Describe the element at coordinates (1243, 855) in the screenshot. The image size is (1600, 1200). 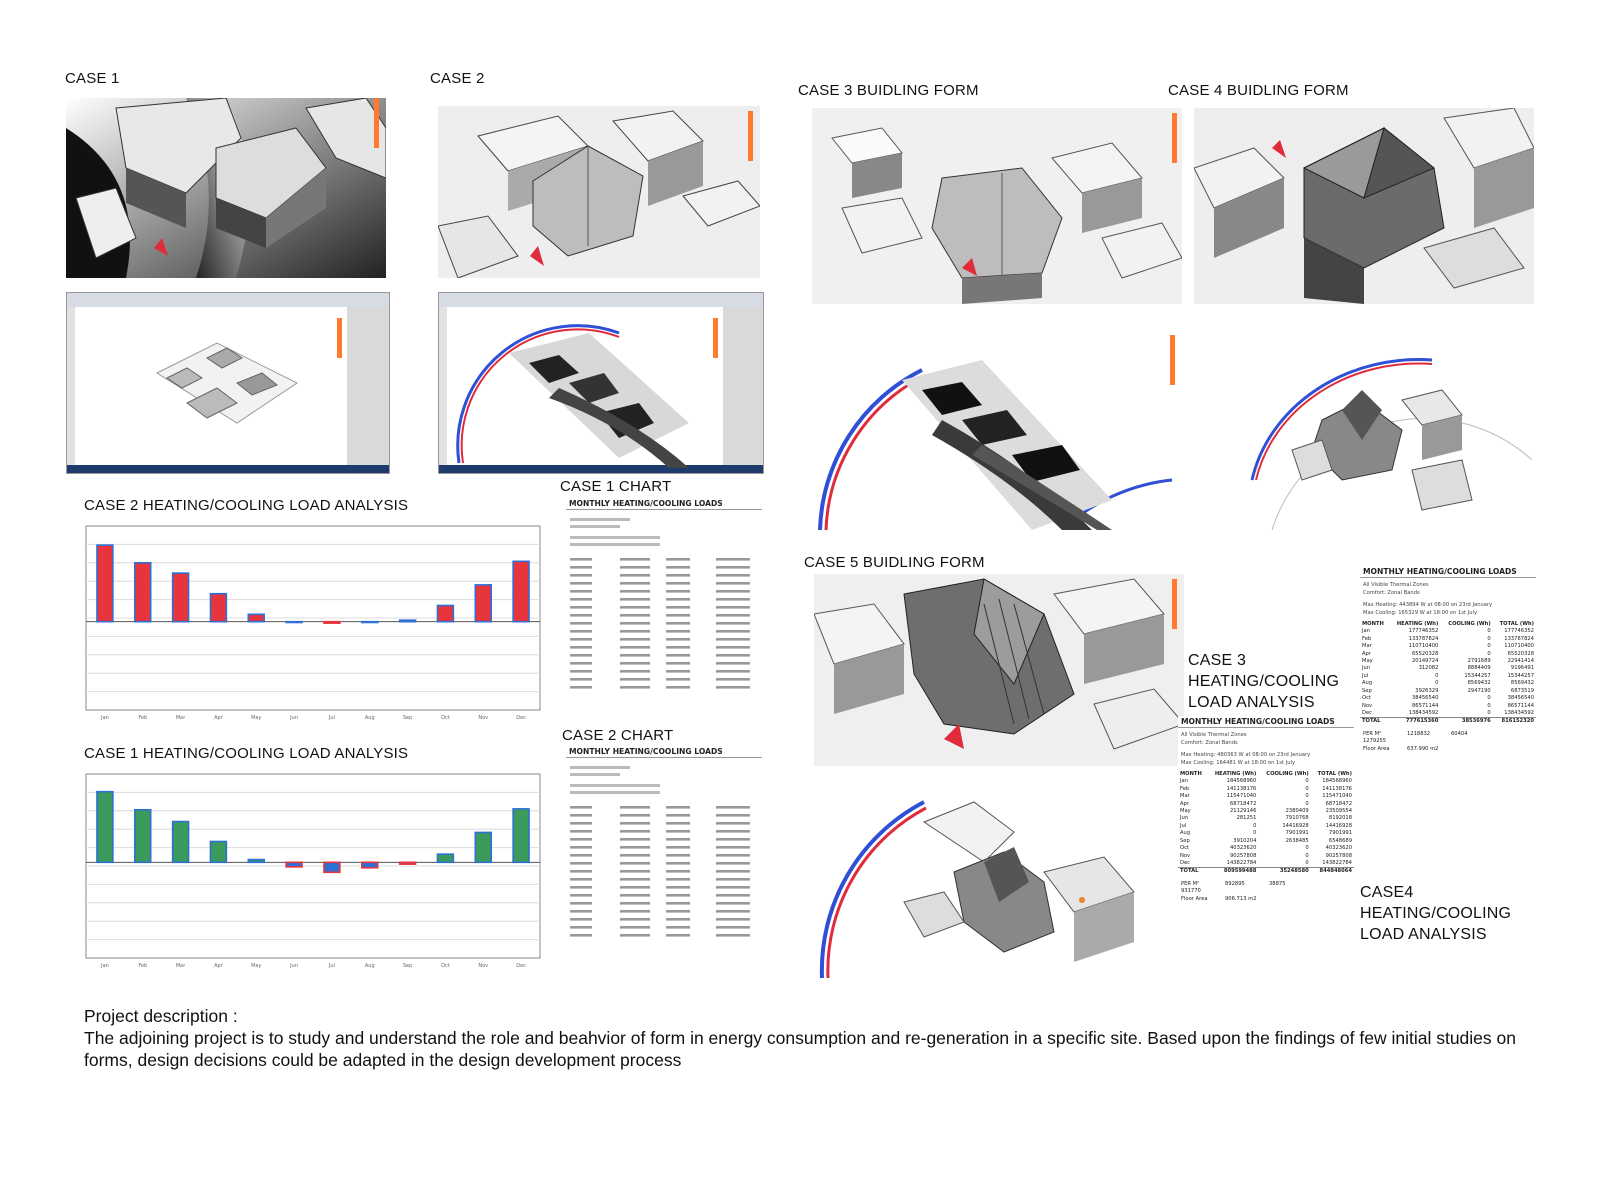
I see `table-cell: 90257808` at that location.